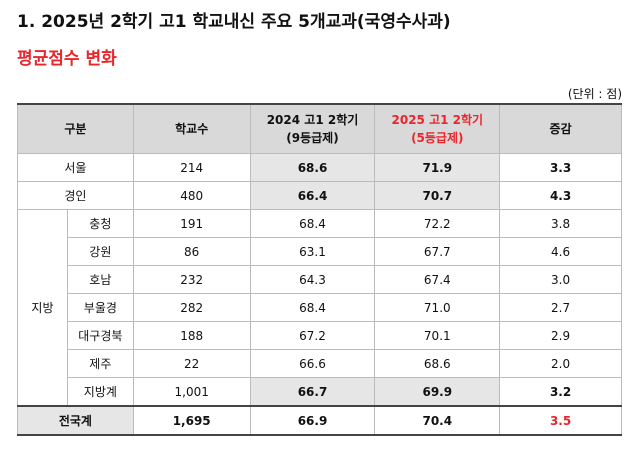 The image size is (640, 456). Describe the element at coordinates (75, 167) in the screenshot. I see `row-label: 서울` at that location.